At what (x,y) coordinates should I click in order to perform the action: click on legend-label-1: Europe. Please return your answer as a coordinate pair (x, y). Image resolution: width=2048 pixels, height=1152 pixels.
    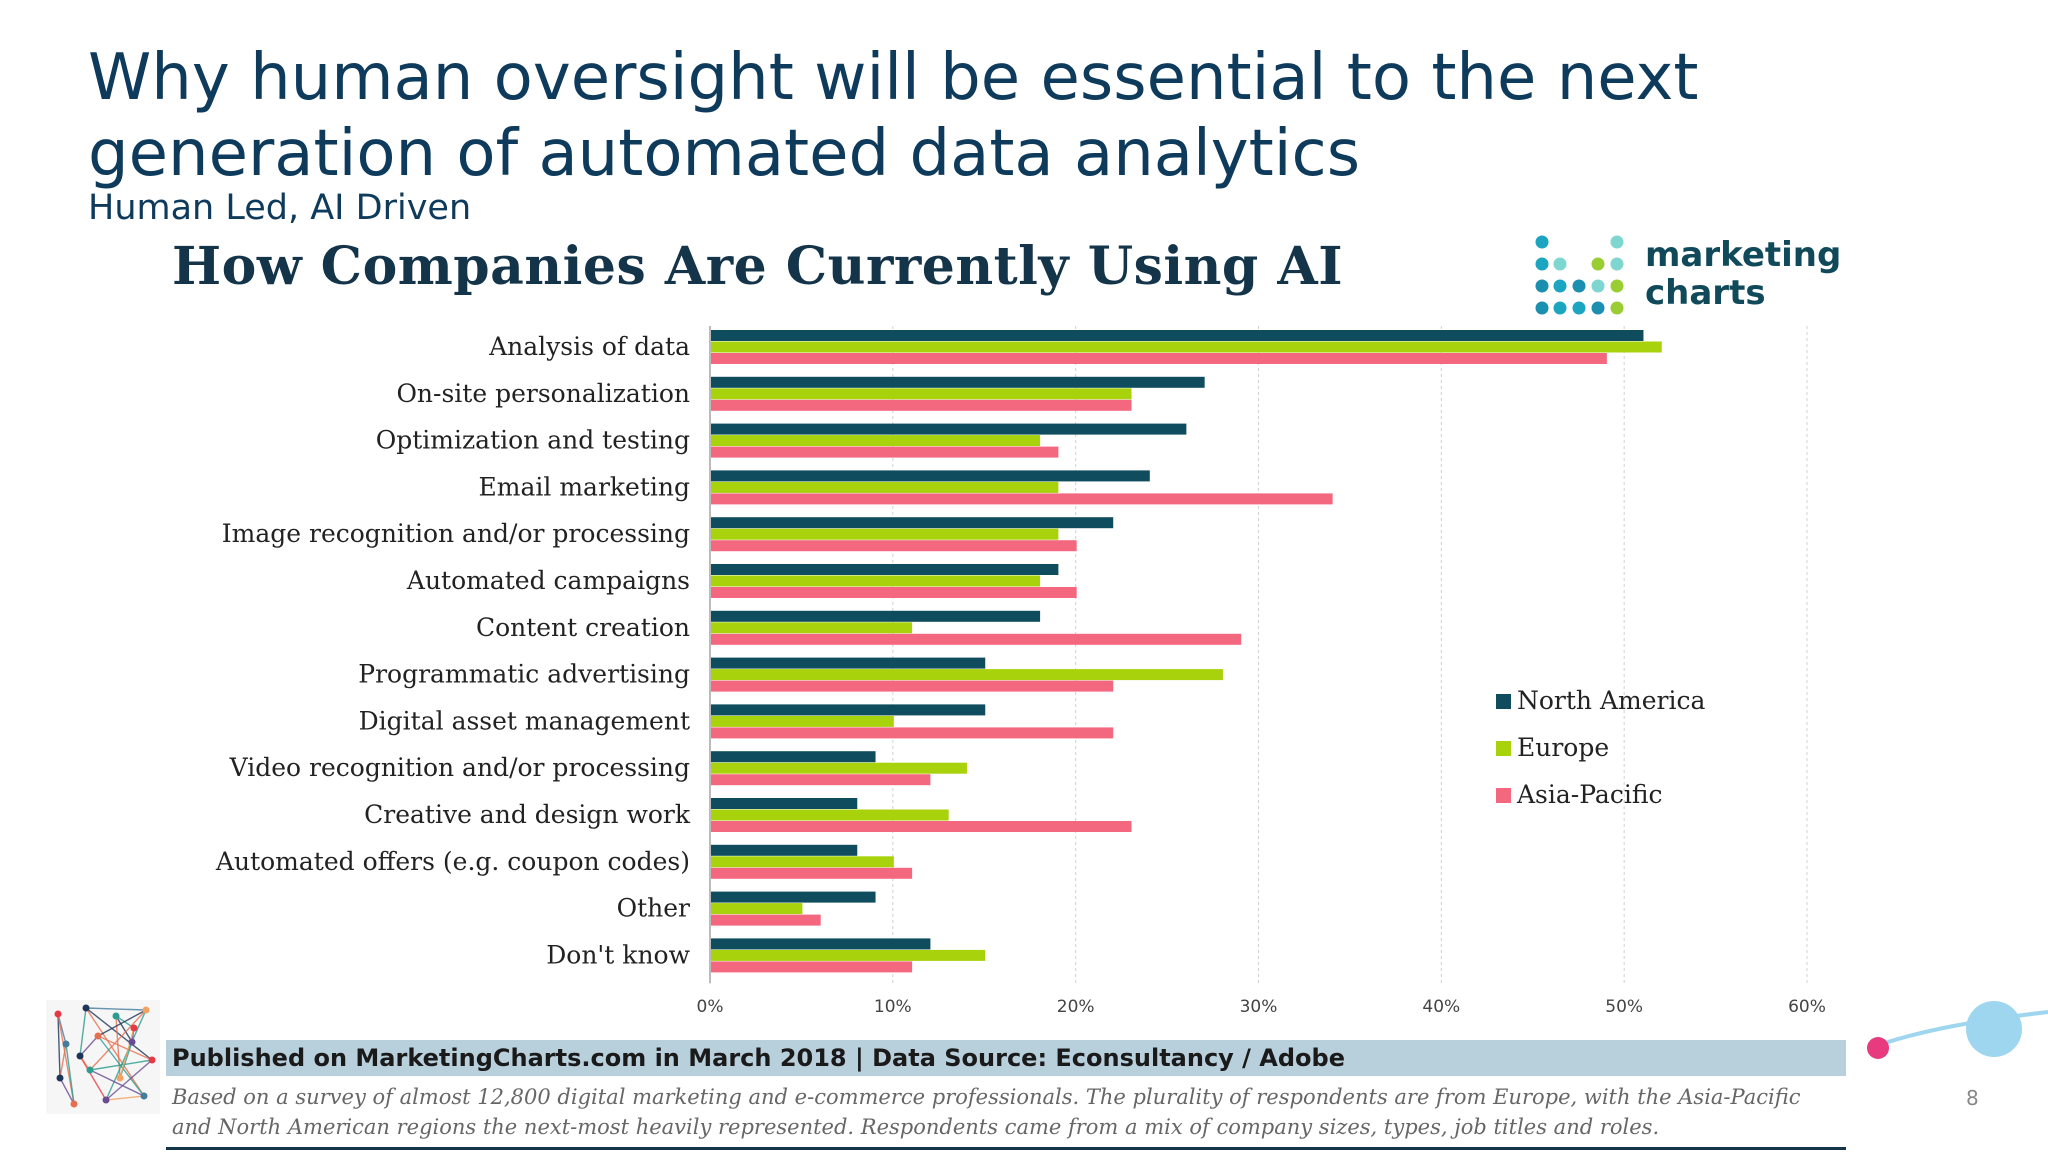
    Looking at the image, I should click on (1563, 747).